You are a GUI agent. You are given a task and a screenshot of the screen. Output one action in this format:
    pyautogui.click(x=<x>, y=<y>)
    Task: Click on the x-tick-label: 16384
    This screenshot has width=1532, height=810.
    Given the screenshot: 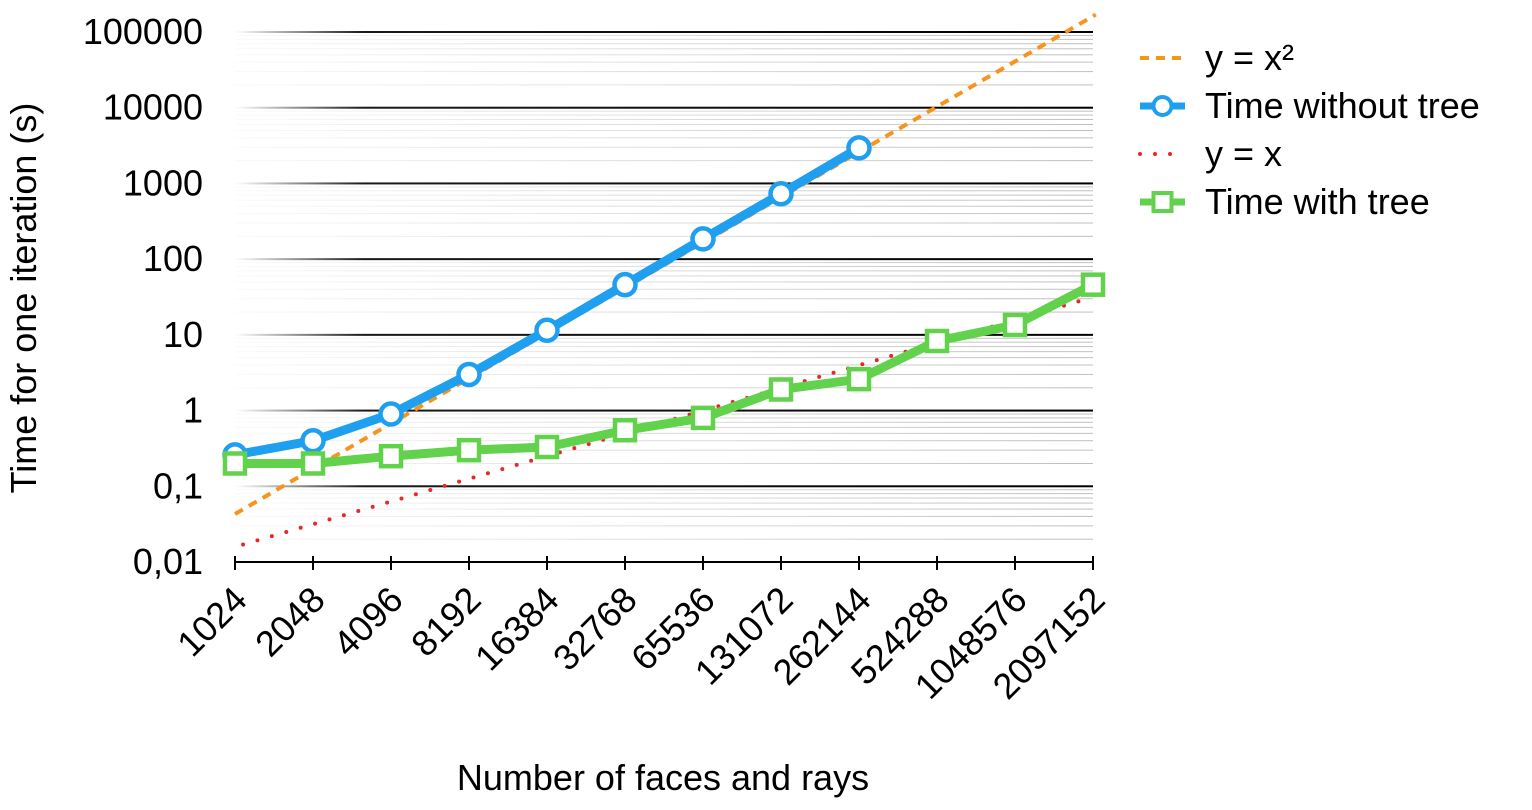 What is the action you would take?
    pyautogui.click(x=517, y=629)
    